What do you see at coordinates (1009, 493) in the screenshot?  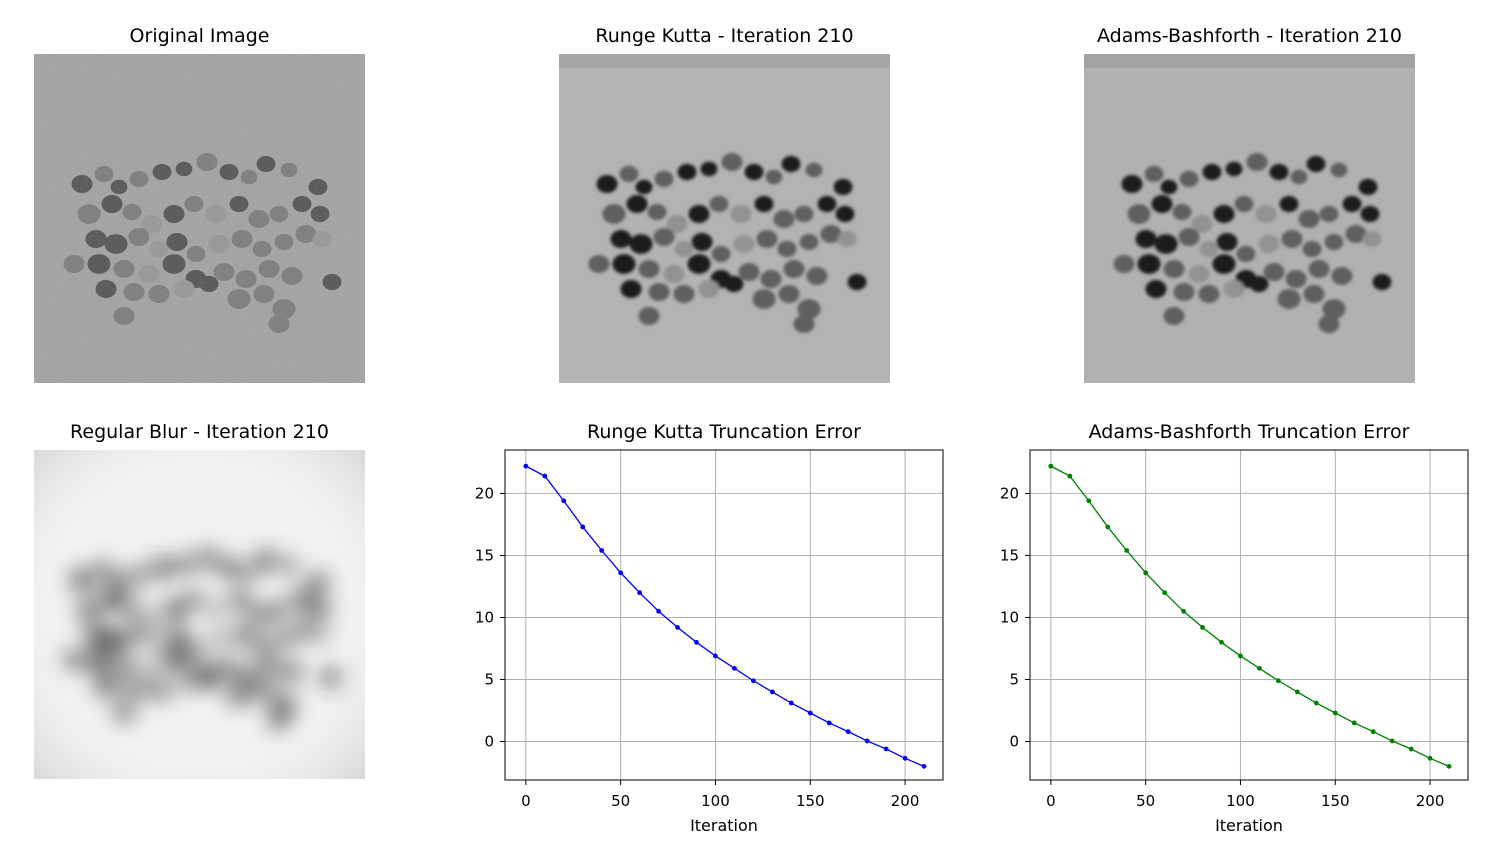 I see `y-tick-label: 20` at bounding box center [1009, 493].